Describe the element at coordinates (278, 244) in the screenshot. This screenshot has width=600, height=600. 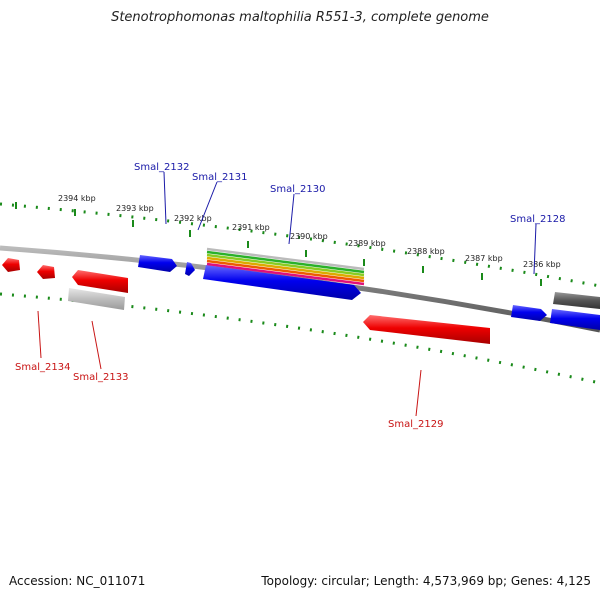
I see `kbp-major-ticks` at that location.